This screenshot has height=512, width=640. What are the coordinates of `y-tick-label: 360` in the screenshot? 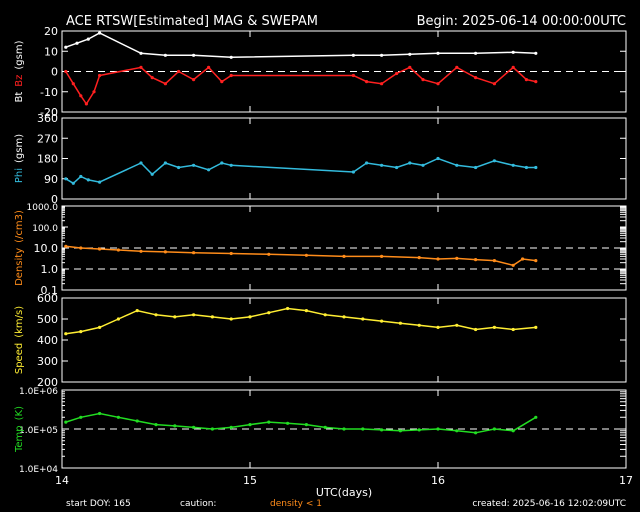 It's located at (47, 118).